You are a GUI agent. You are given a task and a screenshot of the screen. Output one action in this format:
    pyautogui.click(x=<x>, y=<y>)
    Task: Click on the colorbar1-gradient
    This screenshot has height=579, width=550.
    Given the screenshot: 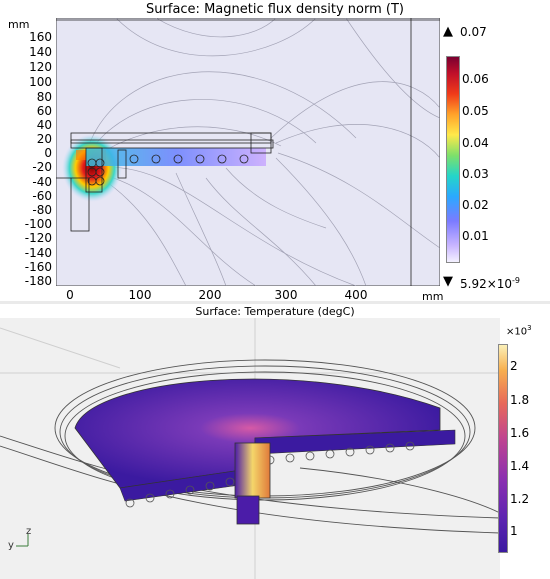 What is the action you would take?
    pyautogui.click(x=453, y=159)
    